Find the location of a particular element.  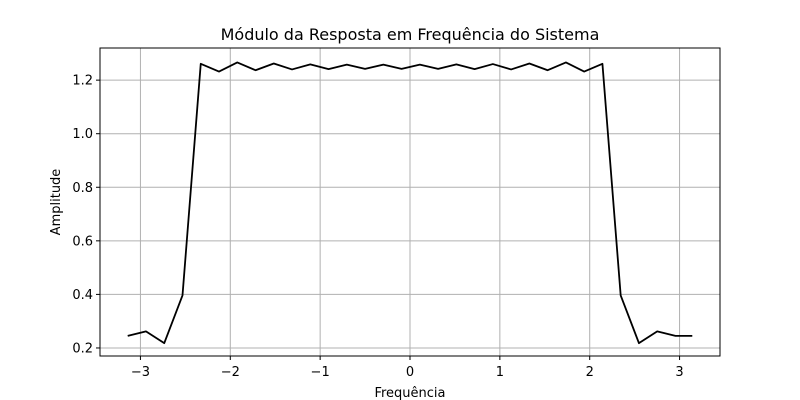

x-tick-label: −2 is located at coordinates (230, 372).